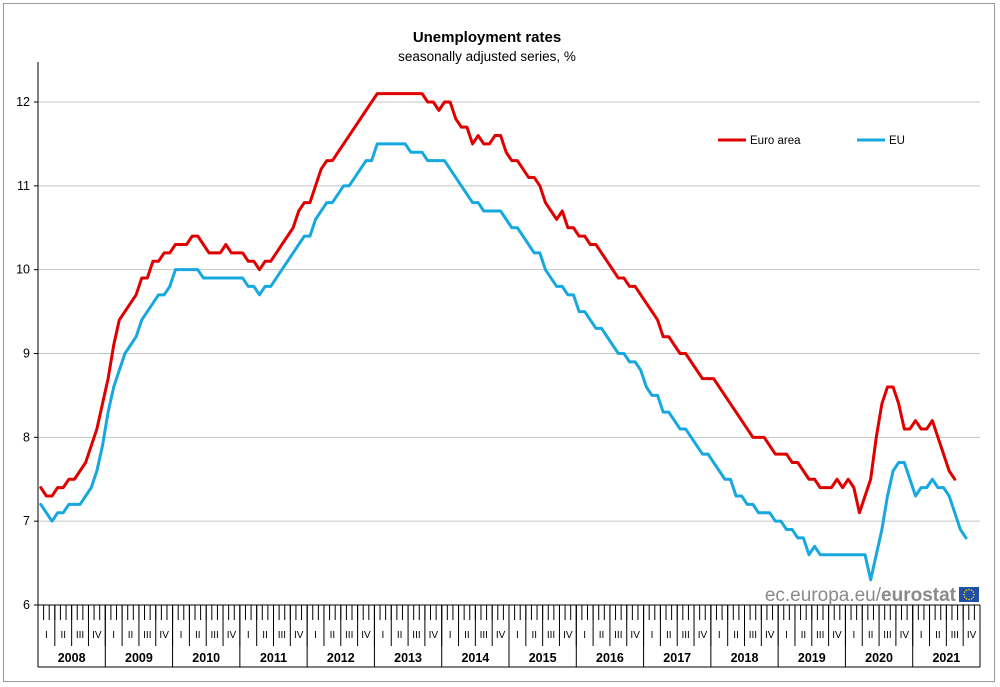  What do you see at coordinates (543, 658) in the screenshot?
I see `x-year-label-2015: 2015` at bounding box center [543, 658].